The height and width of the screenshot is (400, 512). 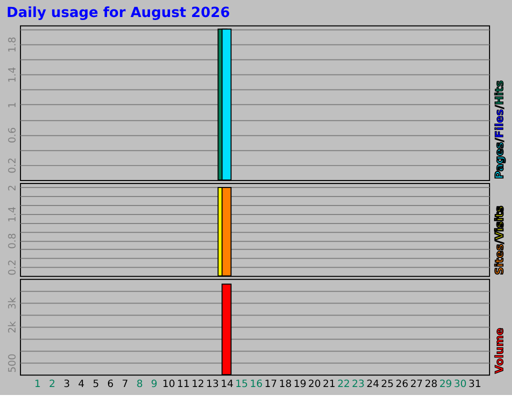 What do you see at coordinates (416, 384) in the screenshot?
I see `x-tick-label: 27` at bounding box center [416, 384].